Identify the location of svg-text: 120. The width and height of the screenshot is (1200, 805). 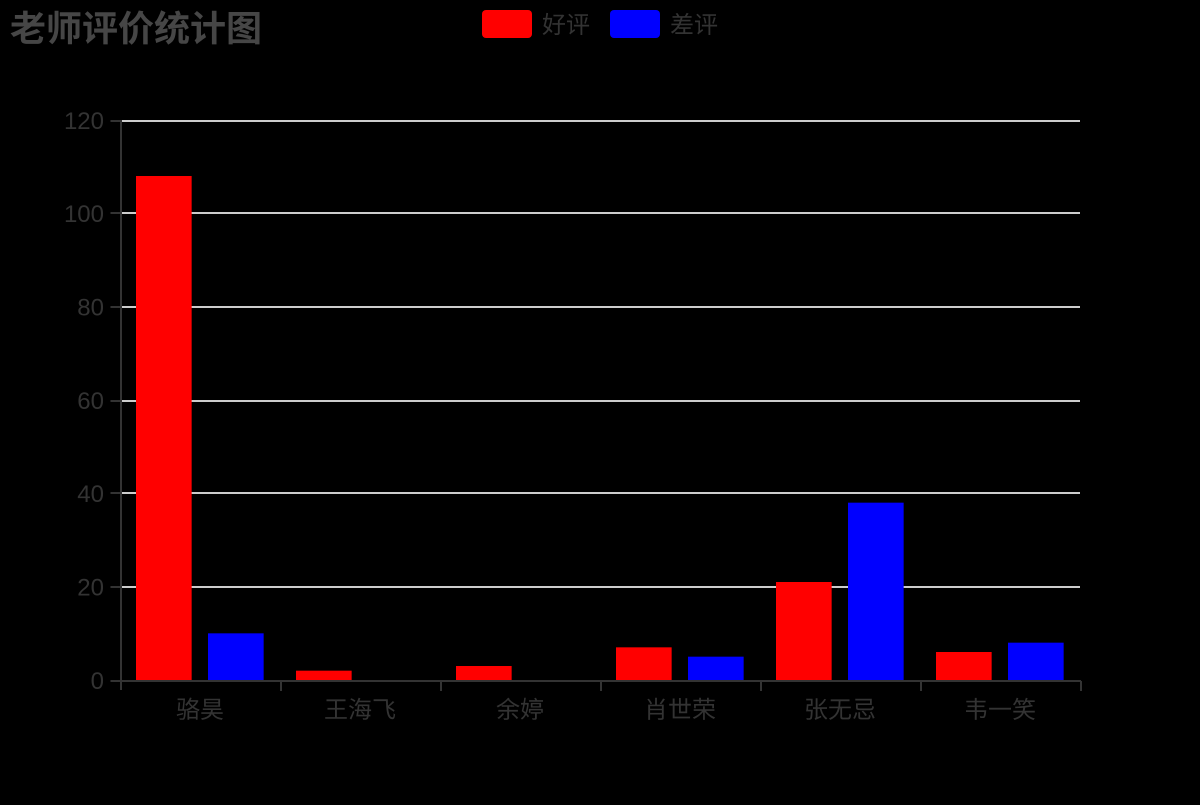
(84, 121).